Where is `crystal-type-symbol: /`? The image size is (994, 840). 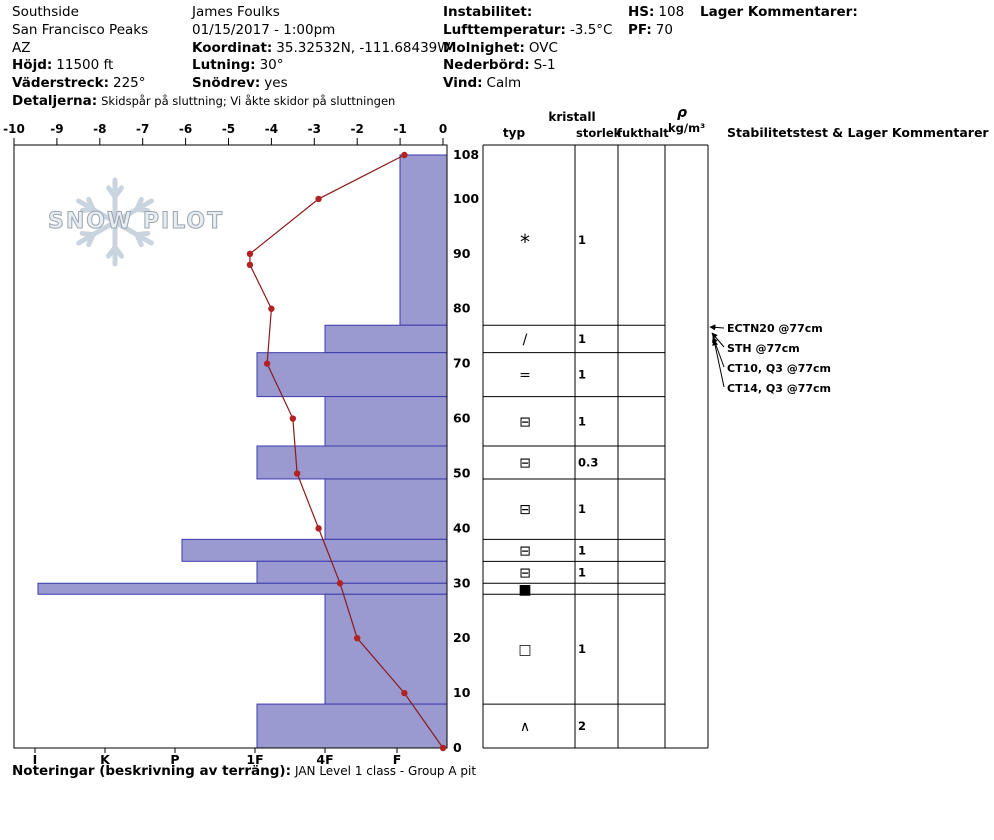
crystal-type-symbol: / is located at coordinates (525, 340).